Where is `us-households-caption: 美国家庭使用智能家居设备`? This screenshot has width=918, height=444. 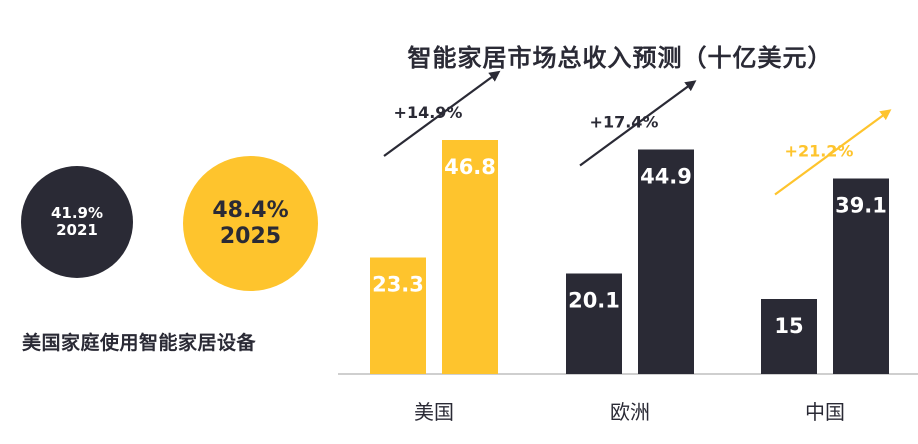
us-households-caption: 美国家庭使用智能家居设备 is located at coordinates (139, 343).